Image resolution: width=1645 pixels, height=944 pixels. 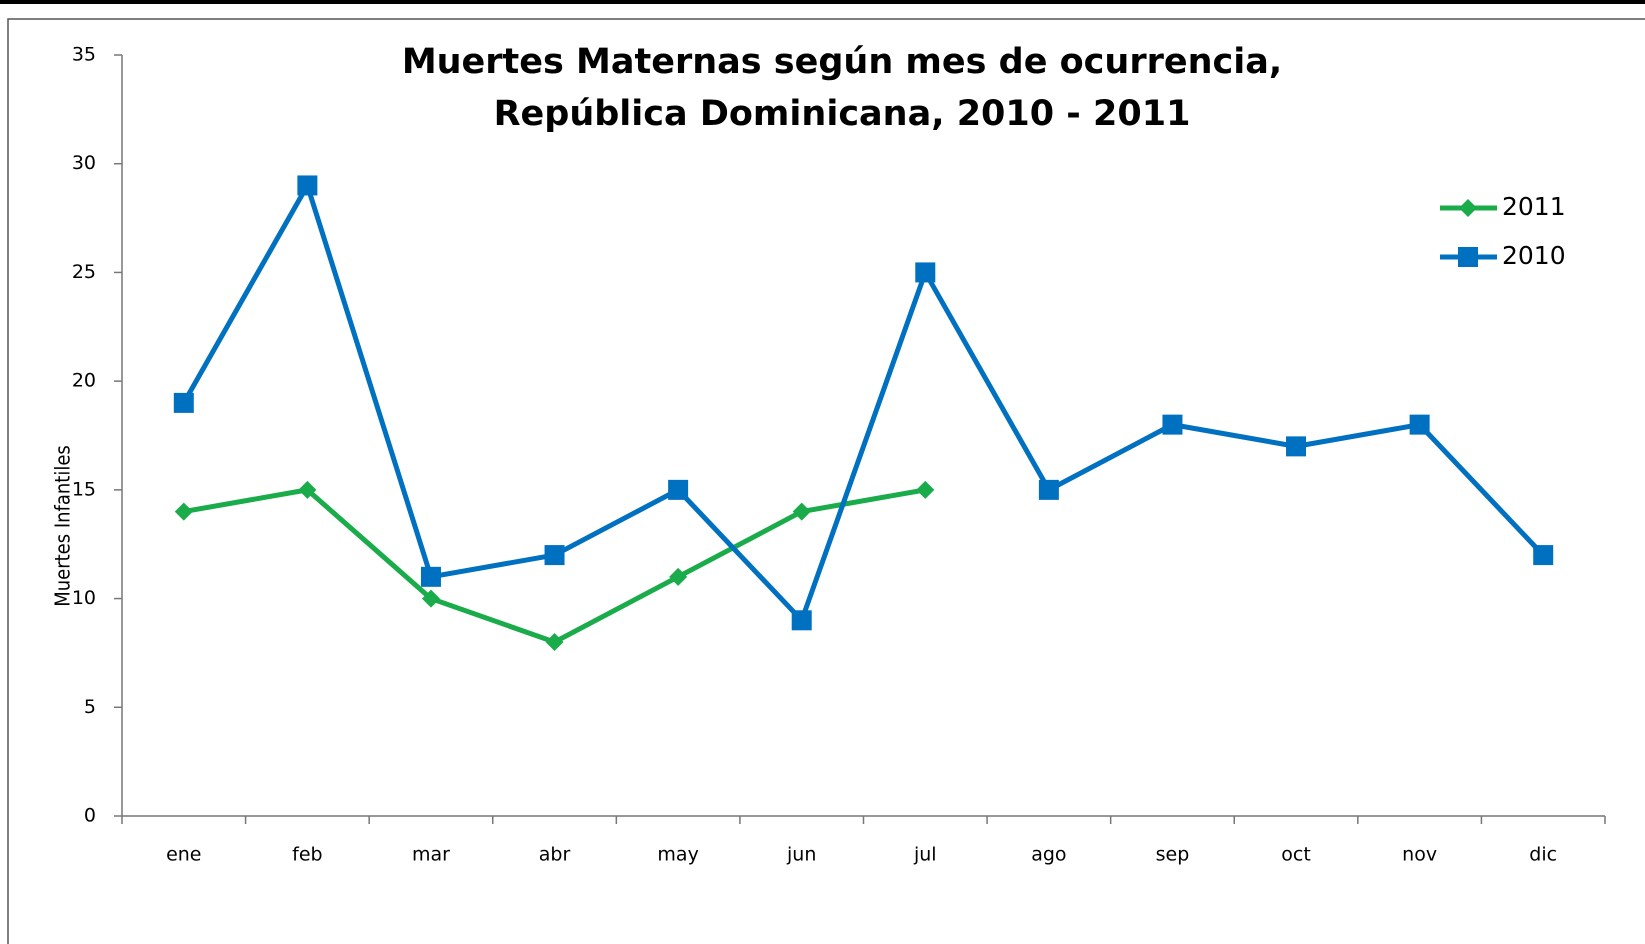 I want to click on y-tick-label: 35, so click(x=84, y=55).